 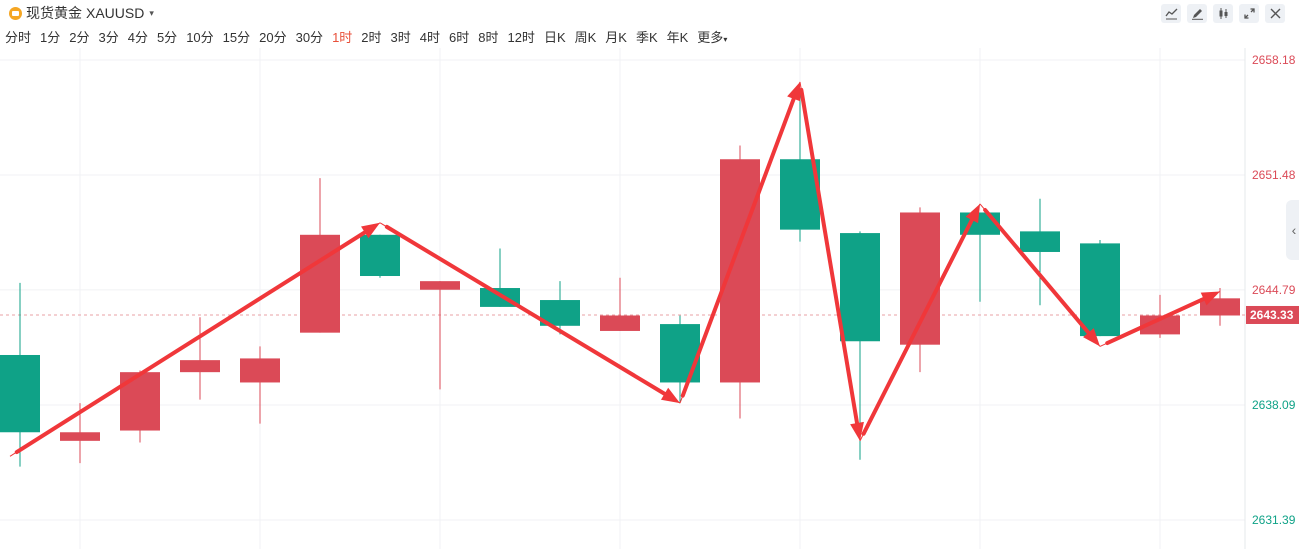 What do you see at coordinates (108, 37) in the screenshot?
I see `timeframe-3: 3分` at bounding box center [108, 37].